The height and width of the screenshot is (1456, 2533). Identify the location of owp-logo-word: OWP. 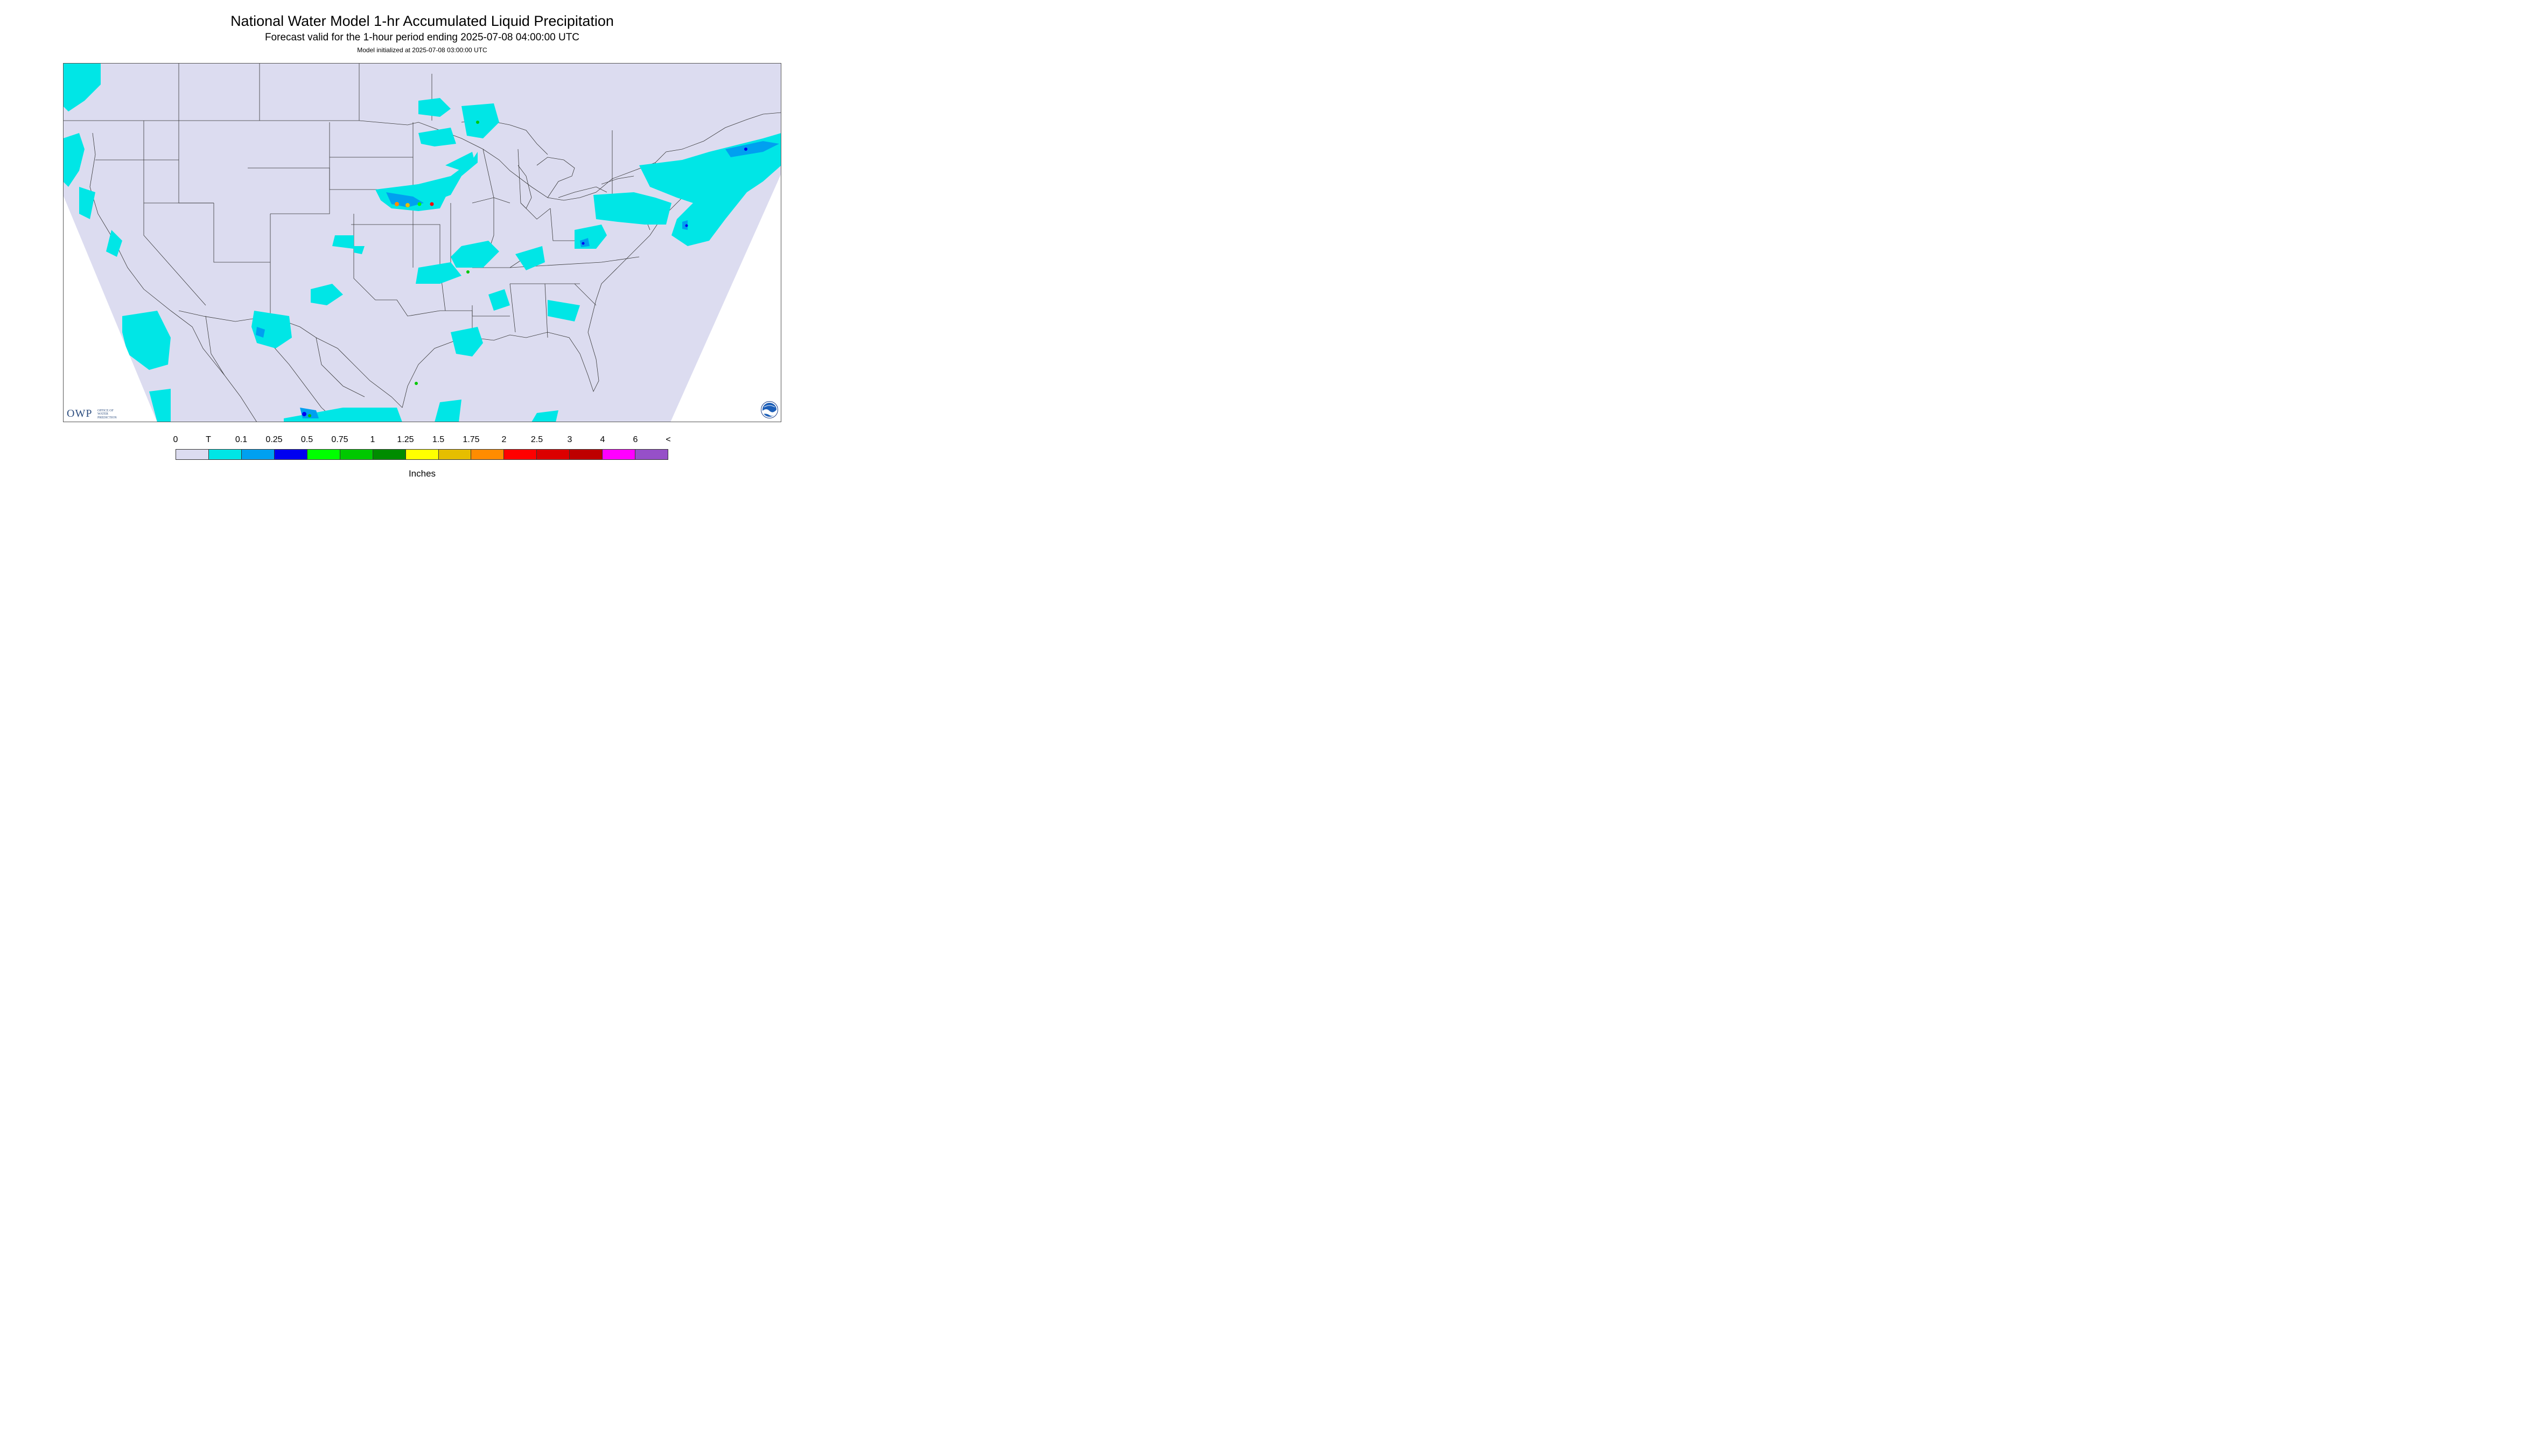
(80, 413).